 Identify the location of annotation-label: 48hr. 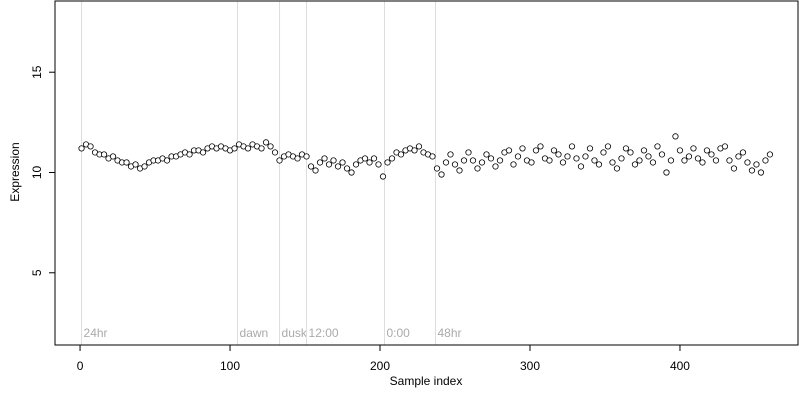
(449, 333).